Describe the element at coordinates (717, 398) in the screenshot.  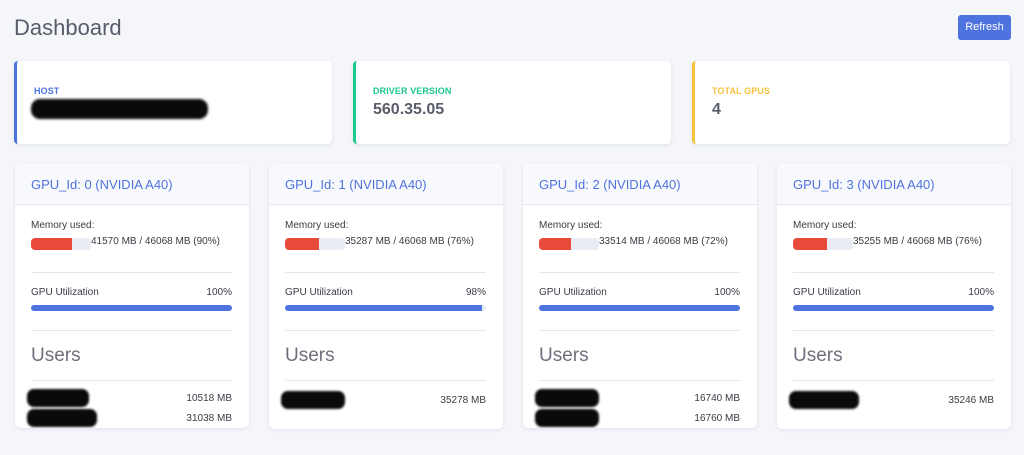
I see `user-memory: 16740 MB` at that location.